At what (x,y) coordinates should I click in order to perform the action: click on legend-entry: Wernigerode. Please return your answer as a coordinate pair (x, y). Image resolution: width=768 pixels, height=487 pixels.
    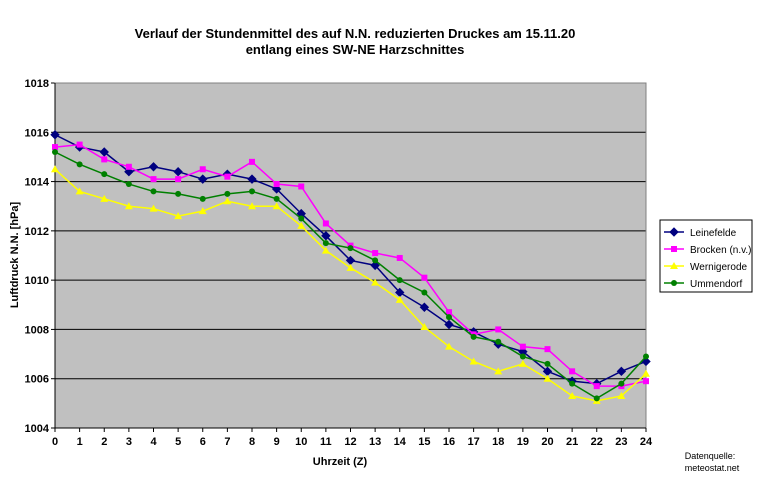
    Looking at the image, I should click on (706, 267).